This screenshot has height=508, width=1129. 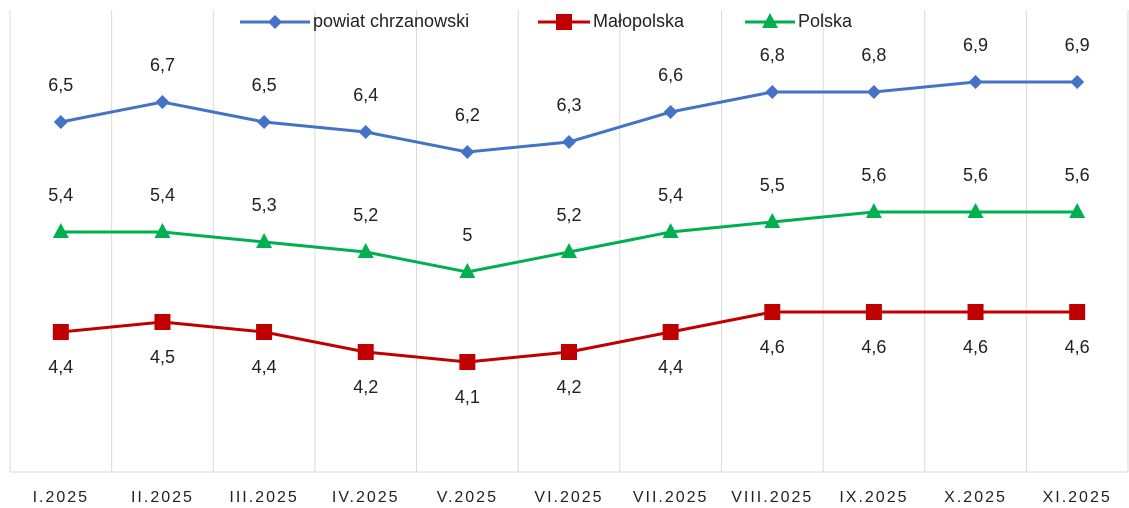 I want to click on x-tick-label: VIII.2025, so click(x=772, y=497).